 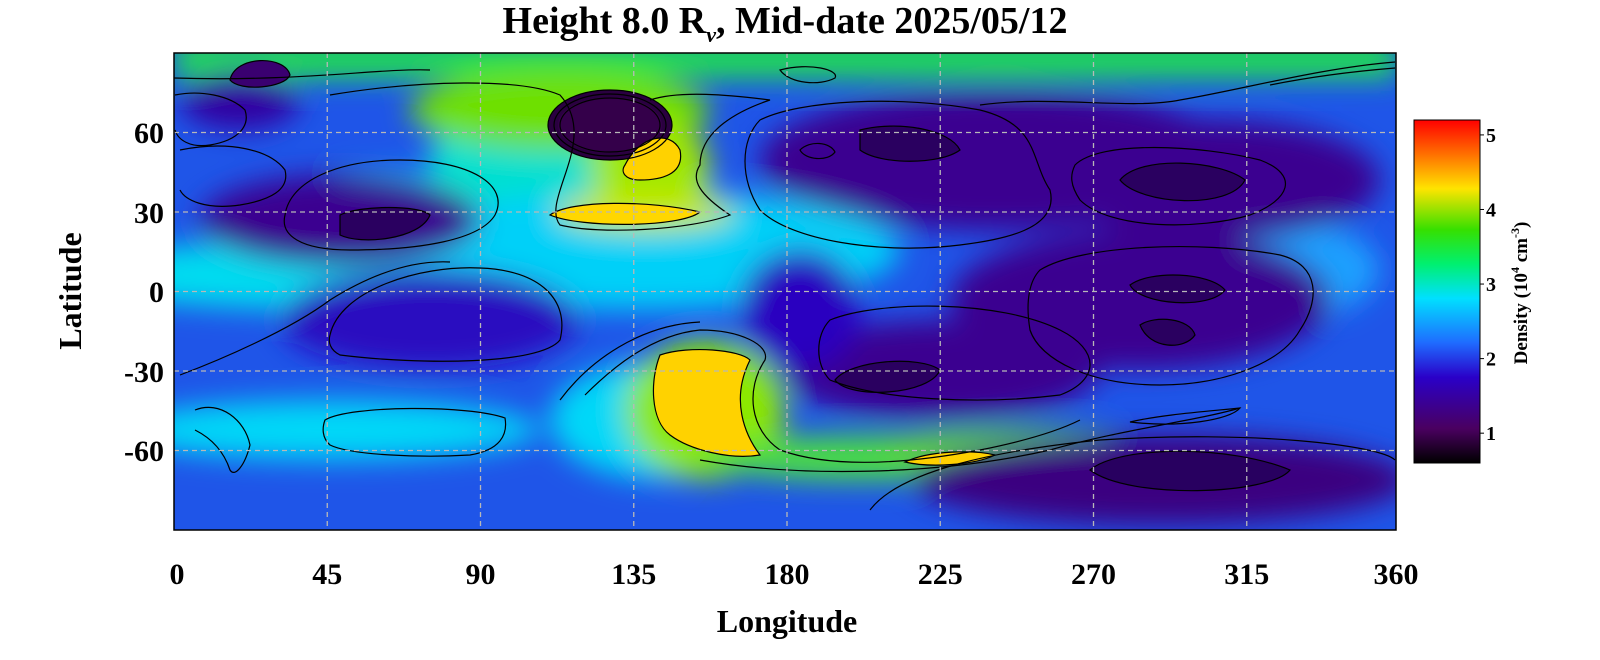 I want to click on chart-title: Height 8.0 Rν, Mid-date 2025/05/12, so click(x=785, y=23).